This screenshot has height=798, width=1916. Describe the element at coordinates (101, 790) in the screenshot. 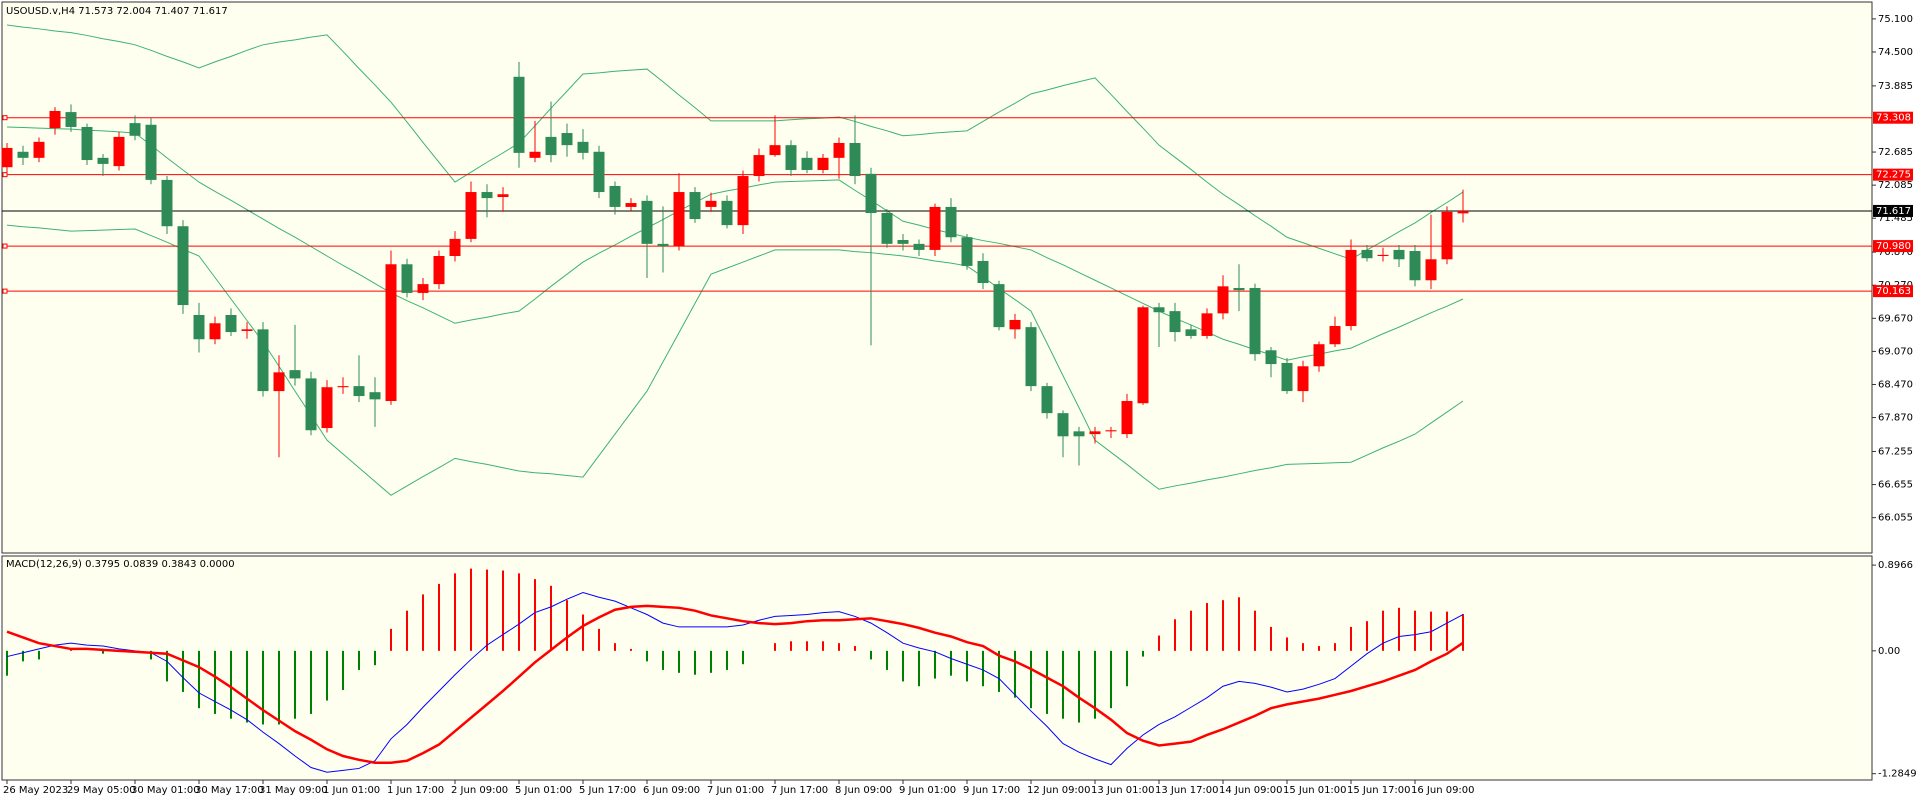

I see `x-tick-label: 29 May 05:00` at that location.